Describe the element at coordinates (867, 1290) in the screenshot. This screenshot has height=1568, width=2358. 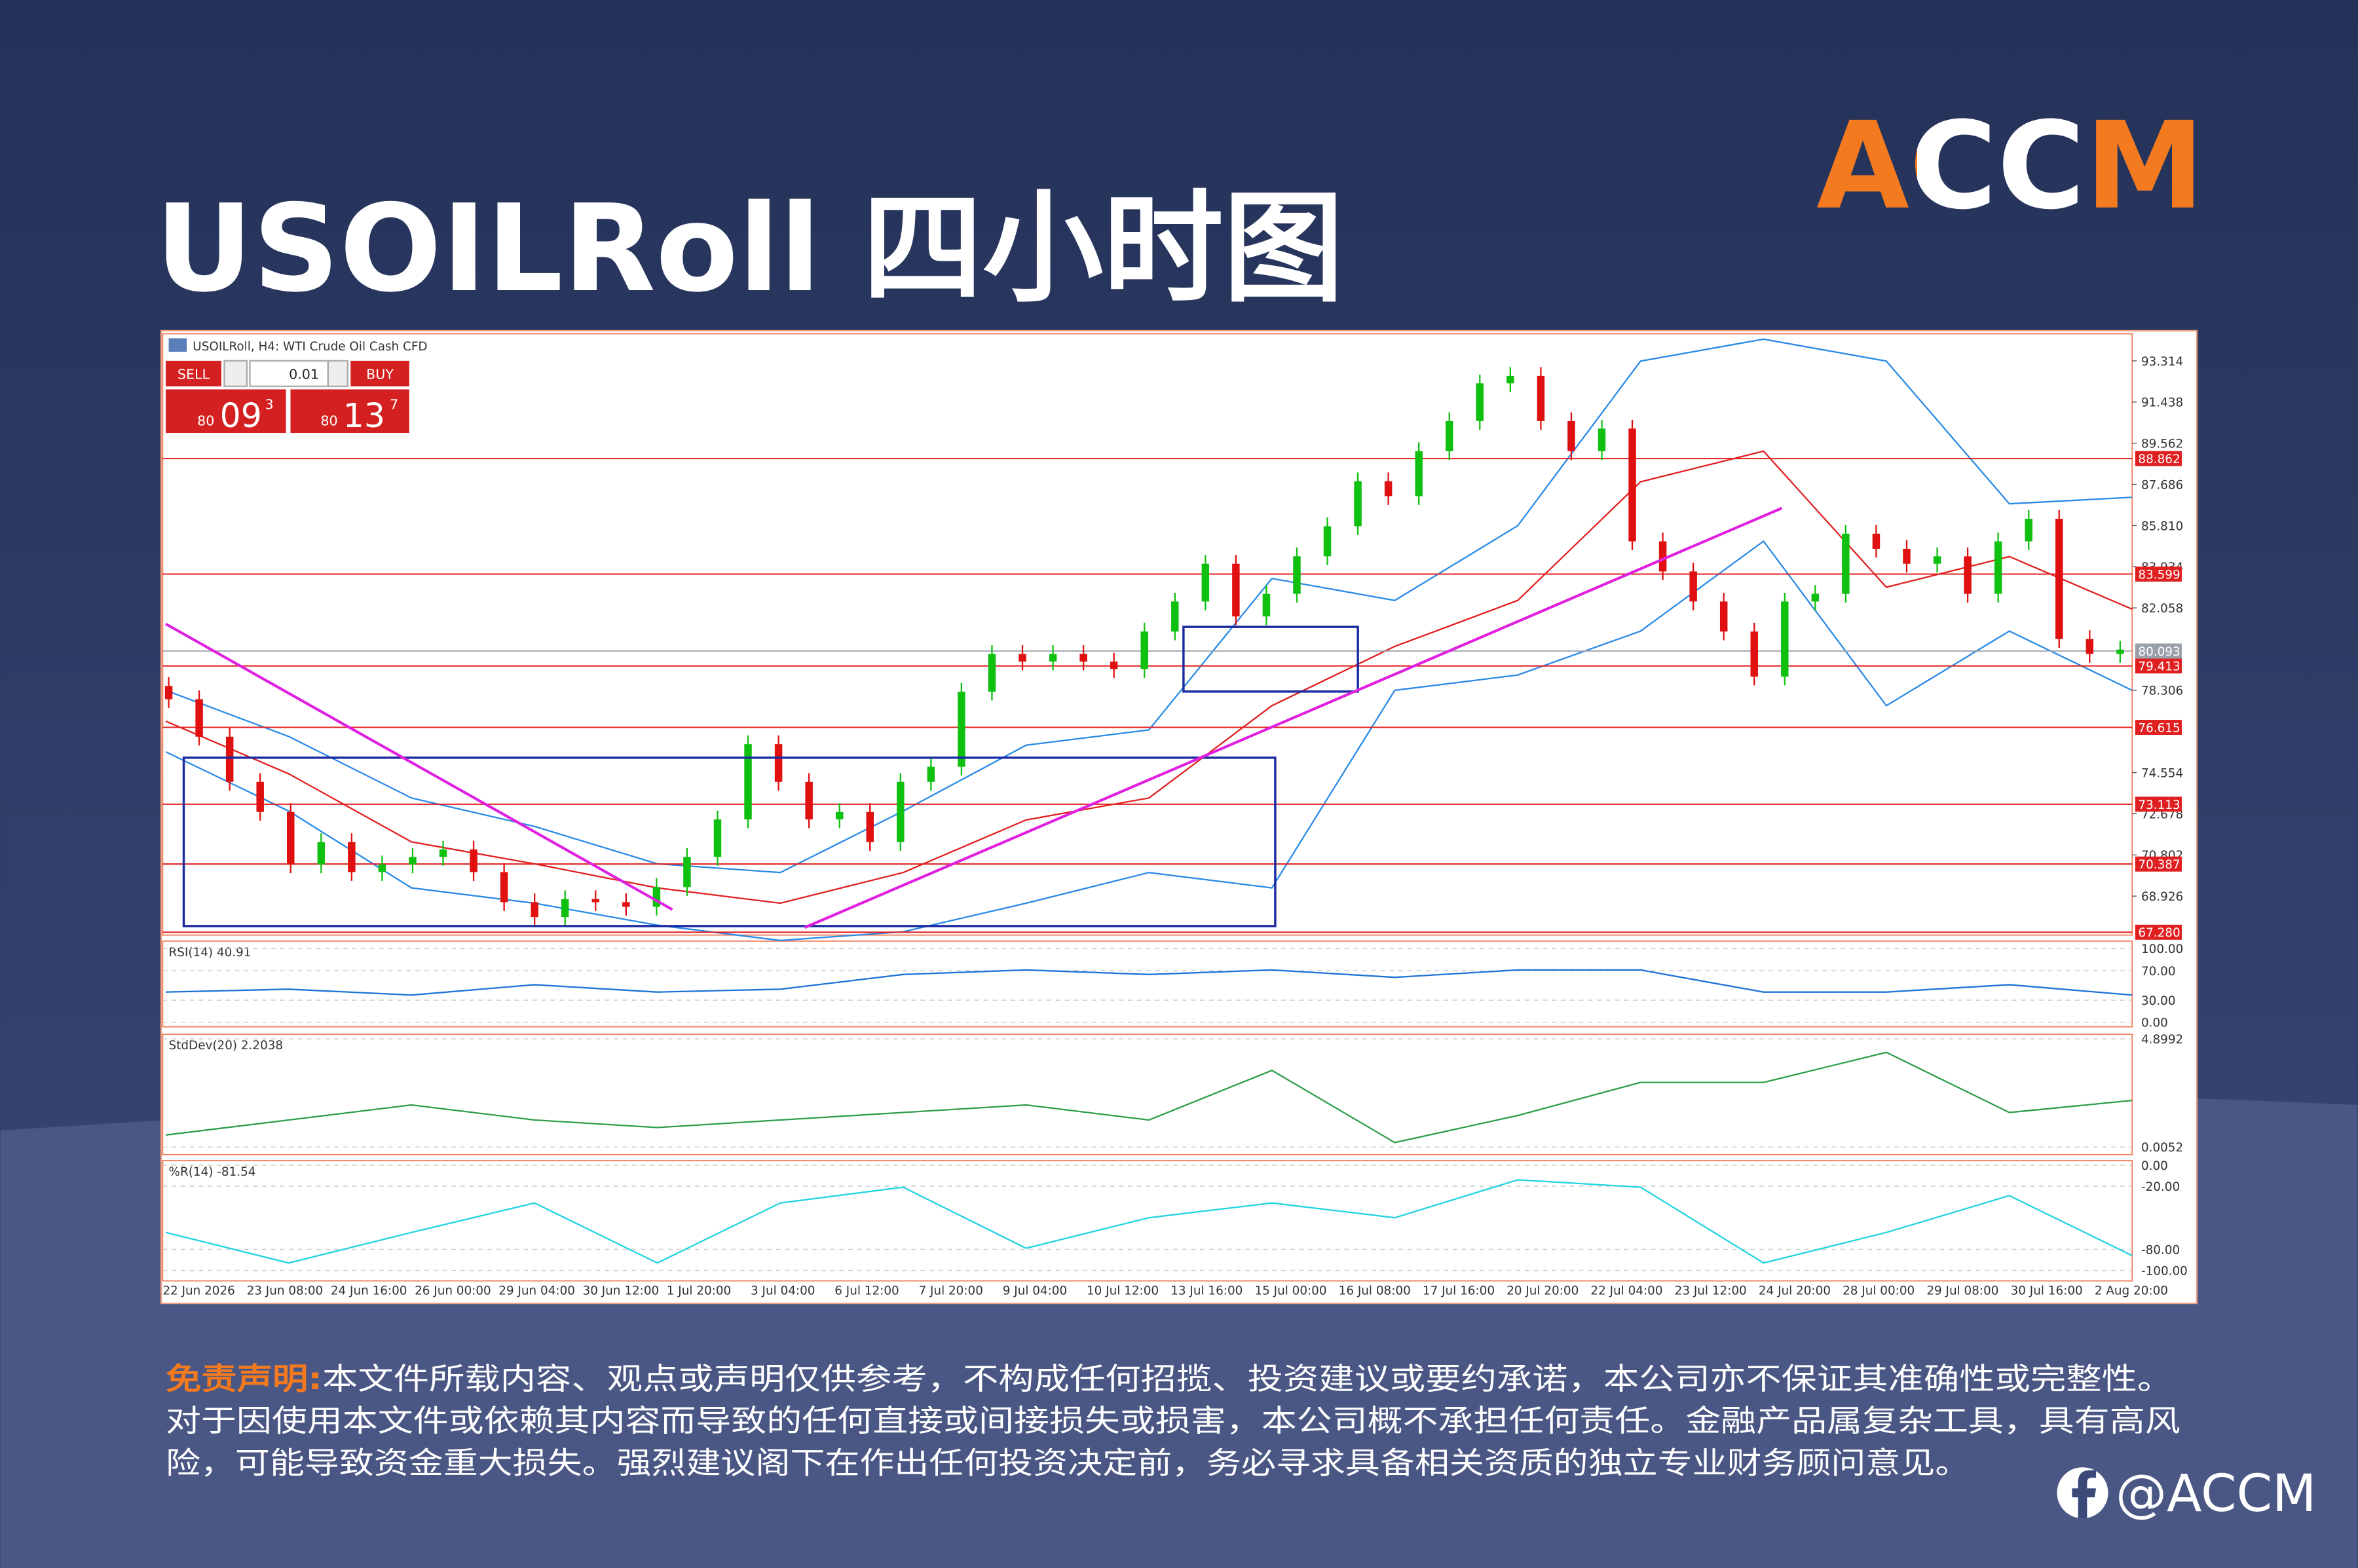
I see `x-tick-label: 6 Jul 12:00` at that location.